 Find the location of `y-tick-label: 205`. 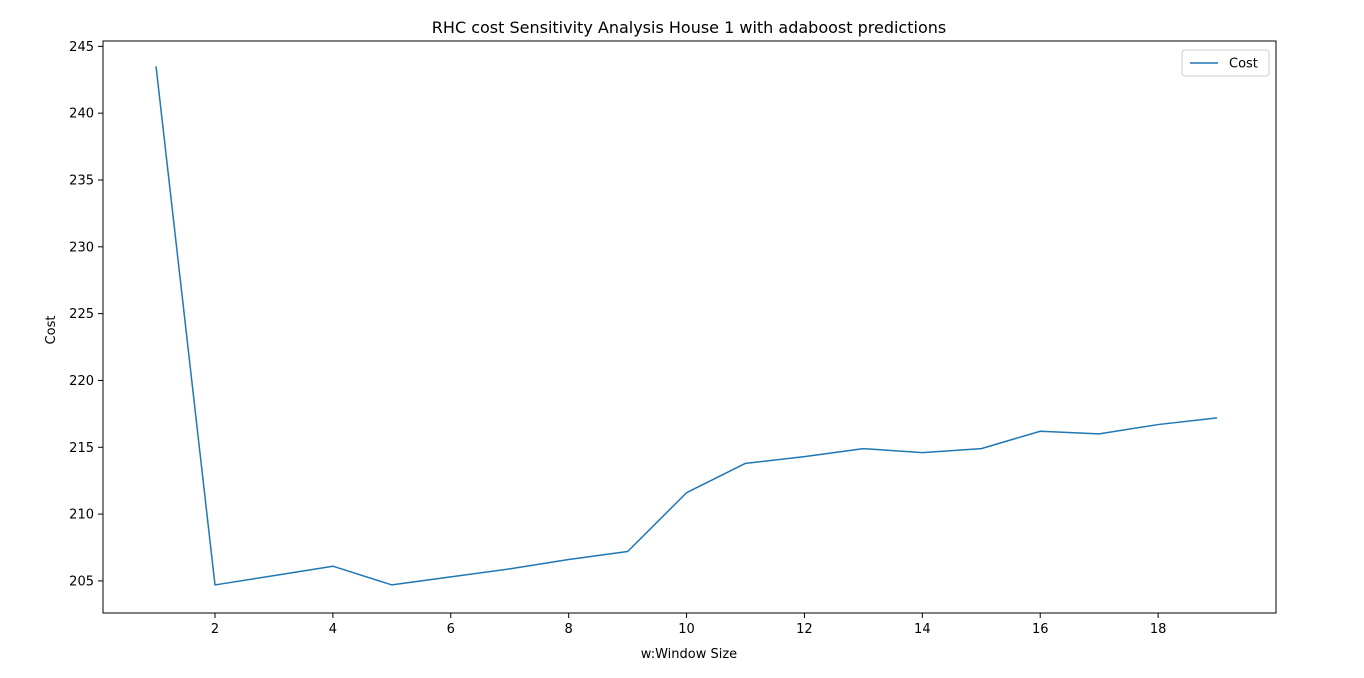

y-tick-label: 205 is located at coordinates (81, 581).